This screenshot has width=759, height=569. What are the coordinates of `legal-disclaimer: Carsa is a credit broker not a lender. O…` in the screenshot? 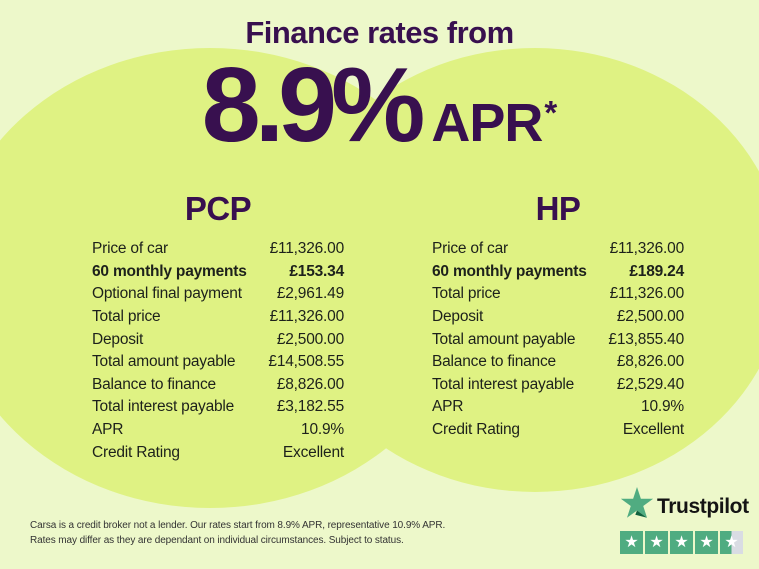 It's located at (237, 533).